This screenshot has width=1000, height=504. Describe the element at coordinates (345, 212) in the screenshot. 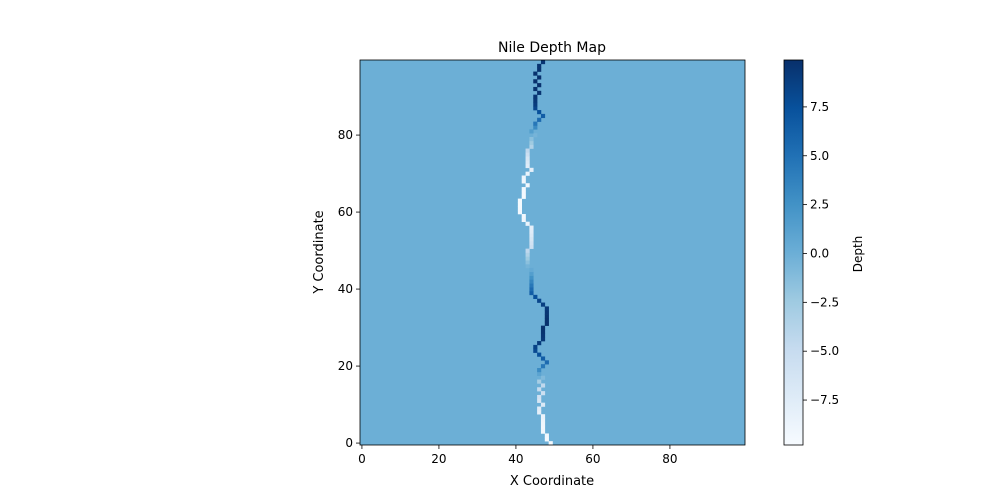

I see `y-tick-label: 60` at that location.